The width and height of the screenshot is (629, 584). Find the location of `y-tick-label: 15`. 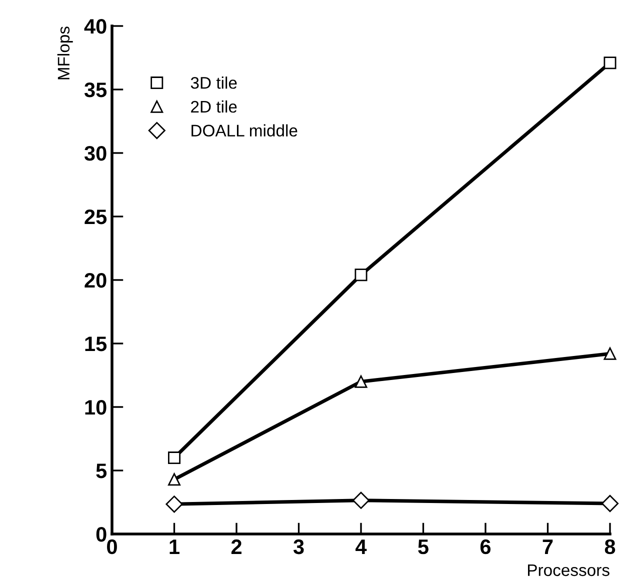

y-tick-label: 15 is located at coordinates (96, 344).